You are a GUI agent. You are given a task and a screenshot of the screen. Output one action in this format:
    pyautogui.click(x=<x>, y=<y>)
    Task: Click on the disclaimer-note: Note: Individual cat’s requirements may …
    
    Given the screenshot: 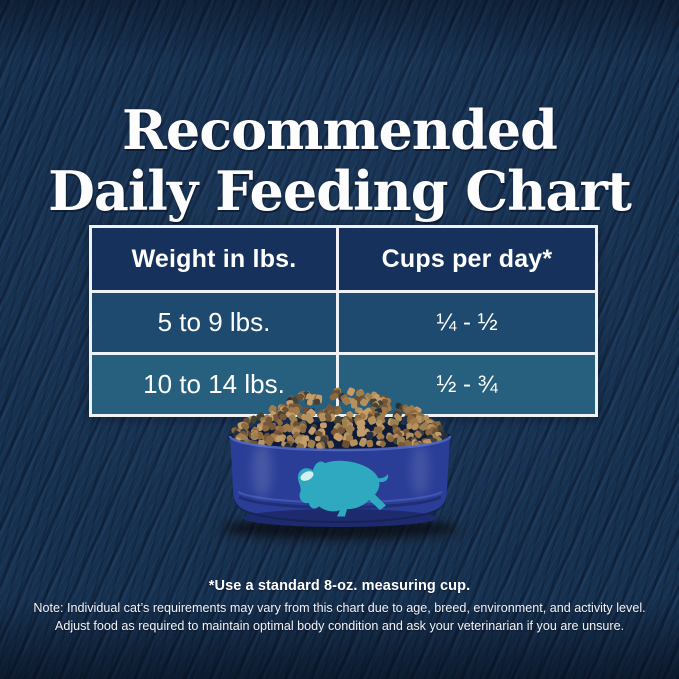 What is the action you would take?
    pyautogui.click(x=339, y=617)
    